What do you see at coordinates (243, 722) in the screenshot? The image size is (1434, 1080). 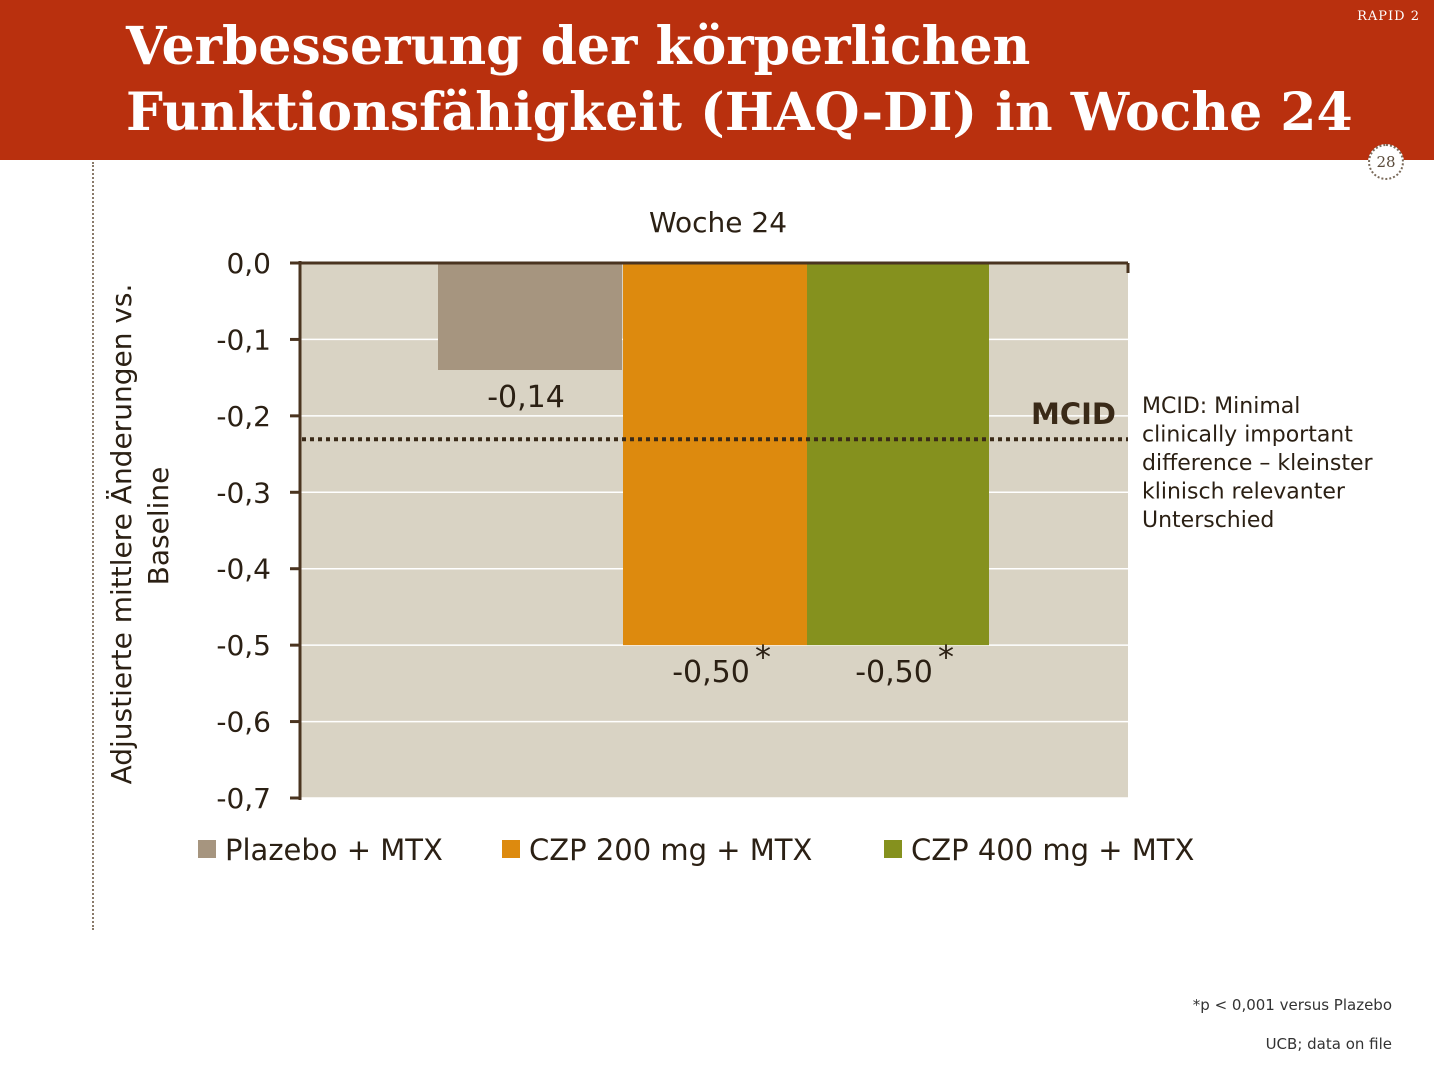 I see `y-tick-label: -0,6` at bounding box center [243, 722].